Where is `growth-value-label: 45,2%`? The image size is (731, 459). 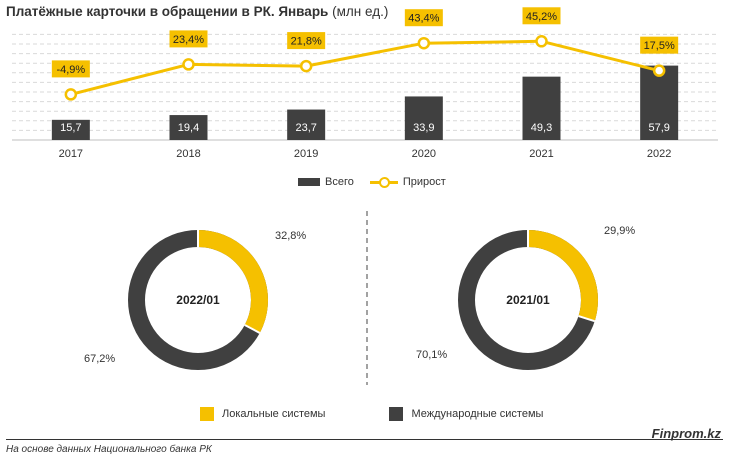
growth-value-label: 45,2% is located at coordinates (541, 17).